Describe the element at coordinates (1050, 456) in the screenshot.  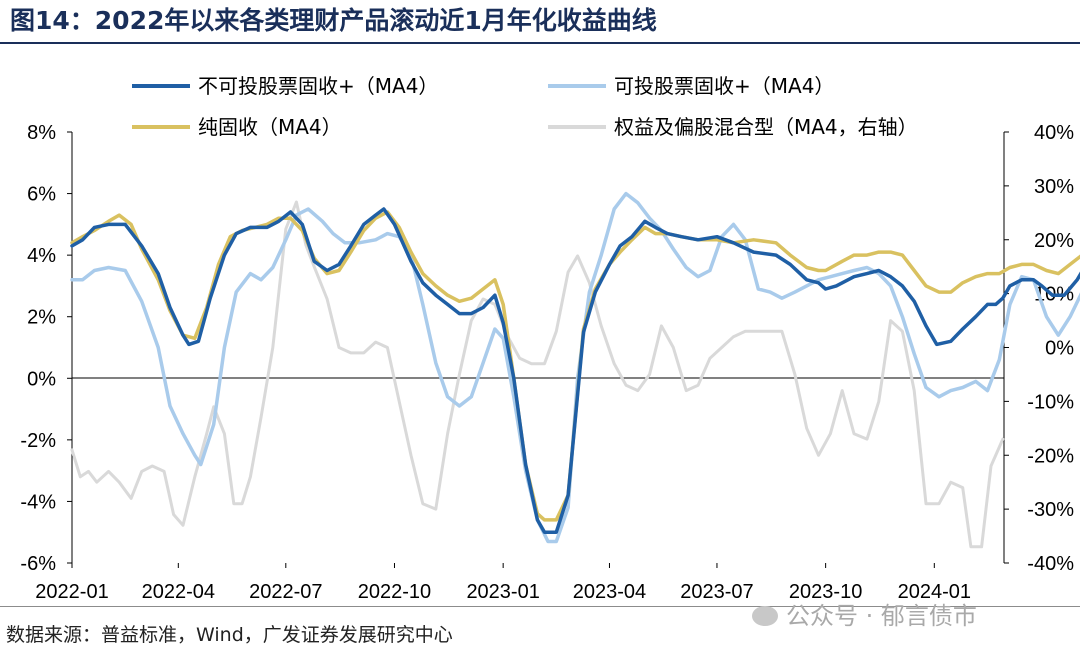
I see `y-right-tick-label: -20%` at that location.